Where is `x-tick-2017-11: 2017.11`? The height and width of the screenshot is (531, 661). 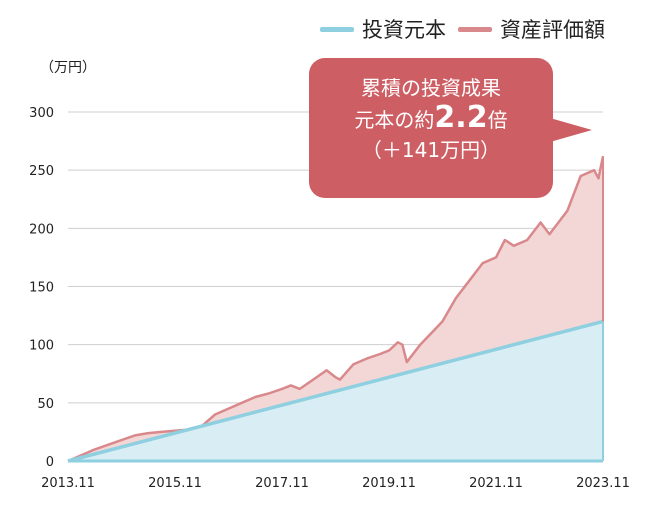 x-tick-2017-11: 2017.11 is located at coordinates (282, 483).